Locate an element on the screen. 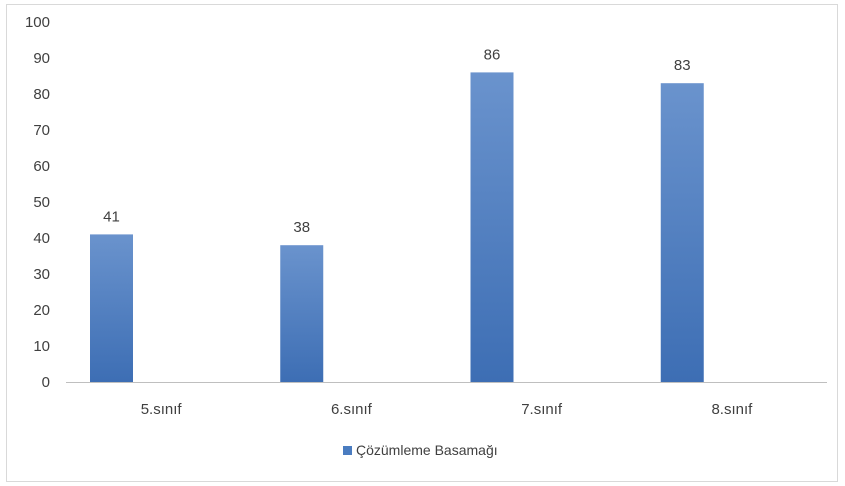 The height and width of the screenshot is (486, 845). x-axis: 5.sınıf 6.sınıf 7.sınıf 8.sınıf is located at coordinates (447, 409).